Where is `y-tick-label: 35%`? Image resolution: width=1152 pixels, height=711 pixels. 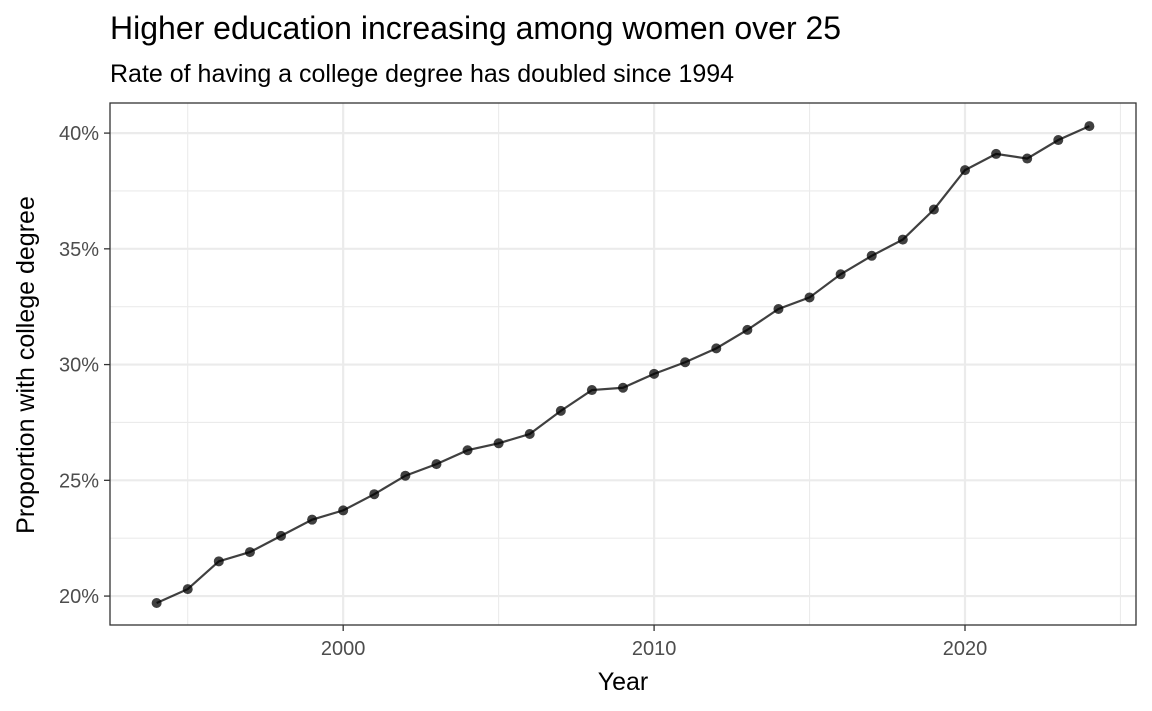
y-tick-label: 35% is located at coordinates (79, 250).